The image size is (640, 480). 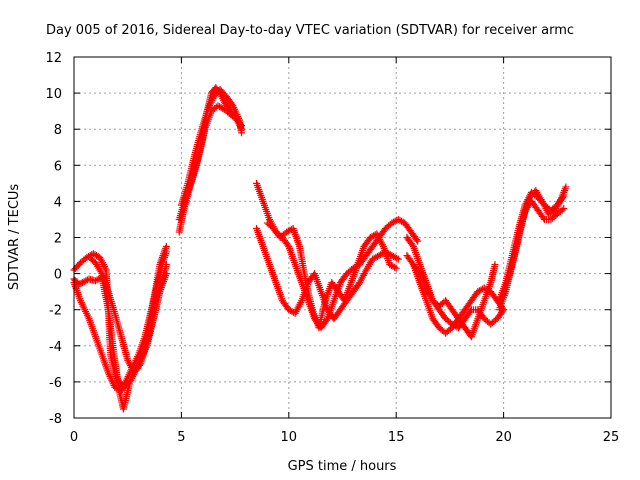 I want to click on y-tick-label: -4, so click(x=55, y=347).